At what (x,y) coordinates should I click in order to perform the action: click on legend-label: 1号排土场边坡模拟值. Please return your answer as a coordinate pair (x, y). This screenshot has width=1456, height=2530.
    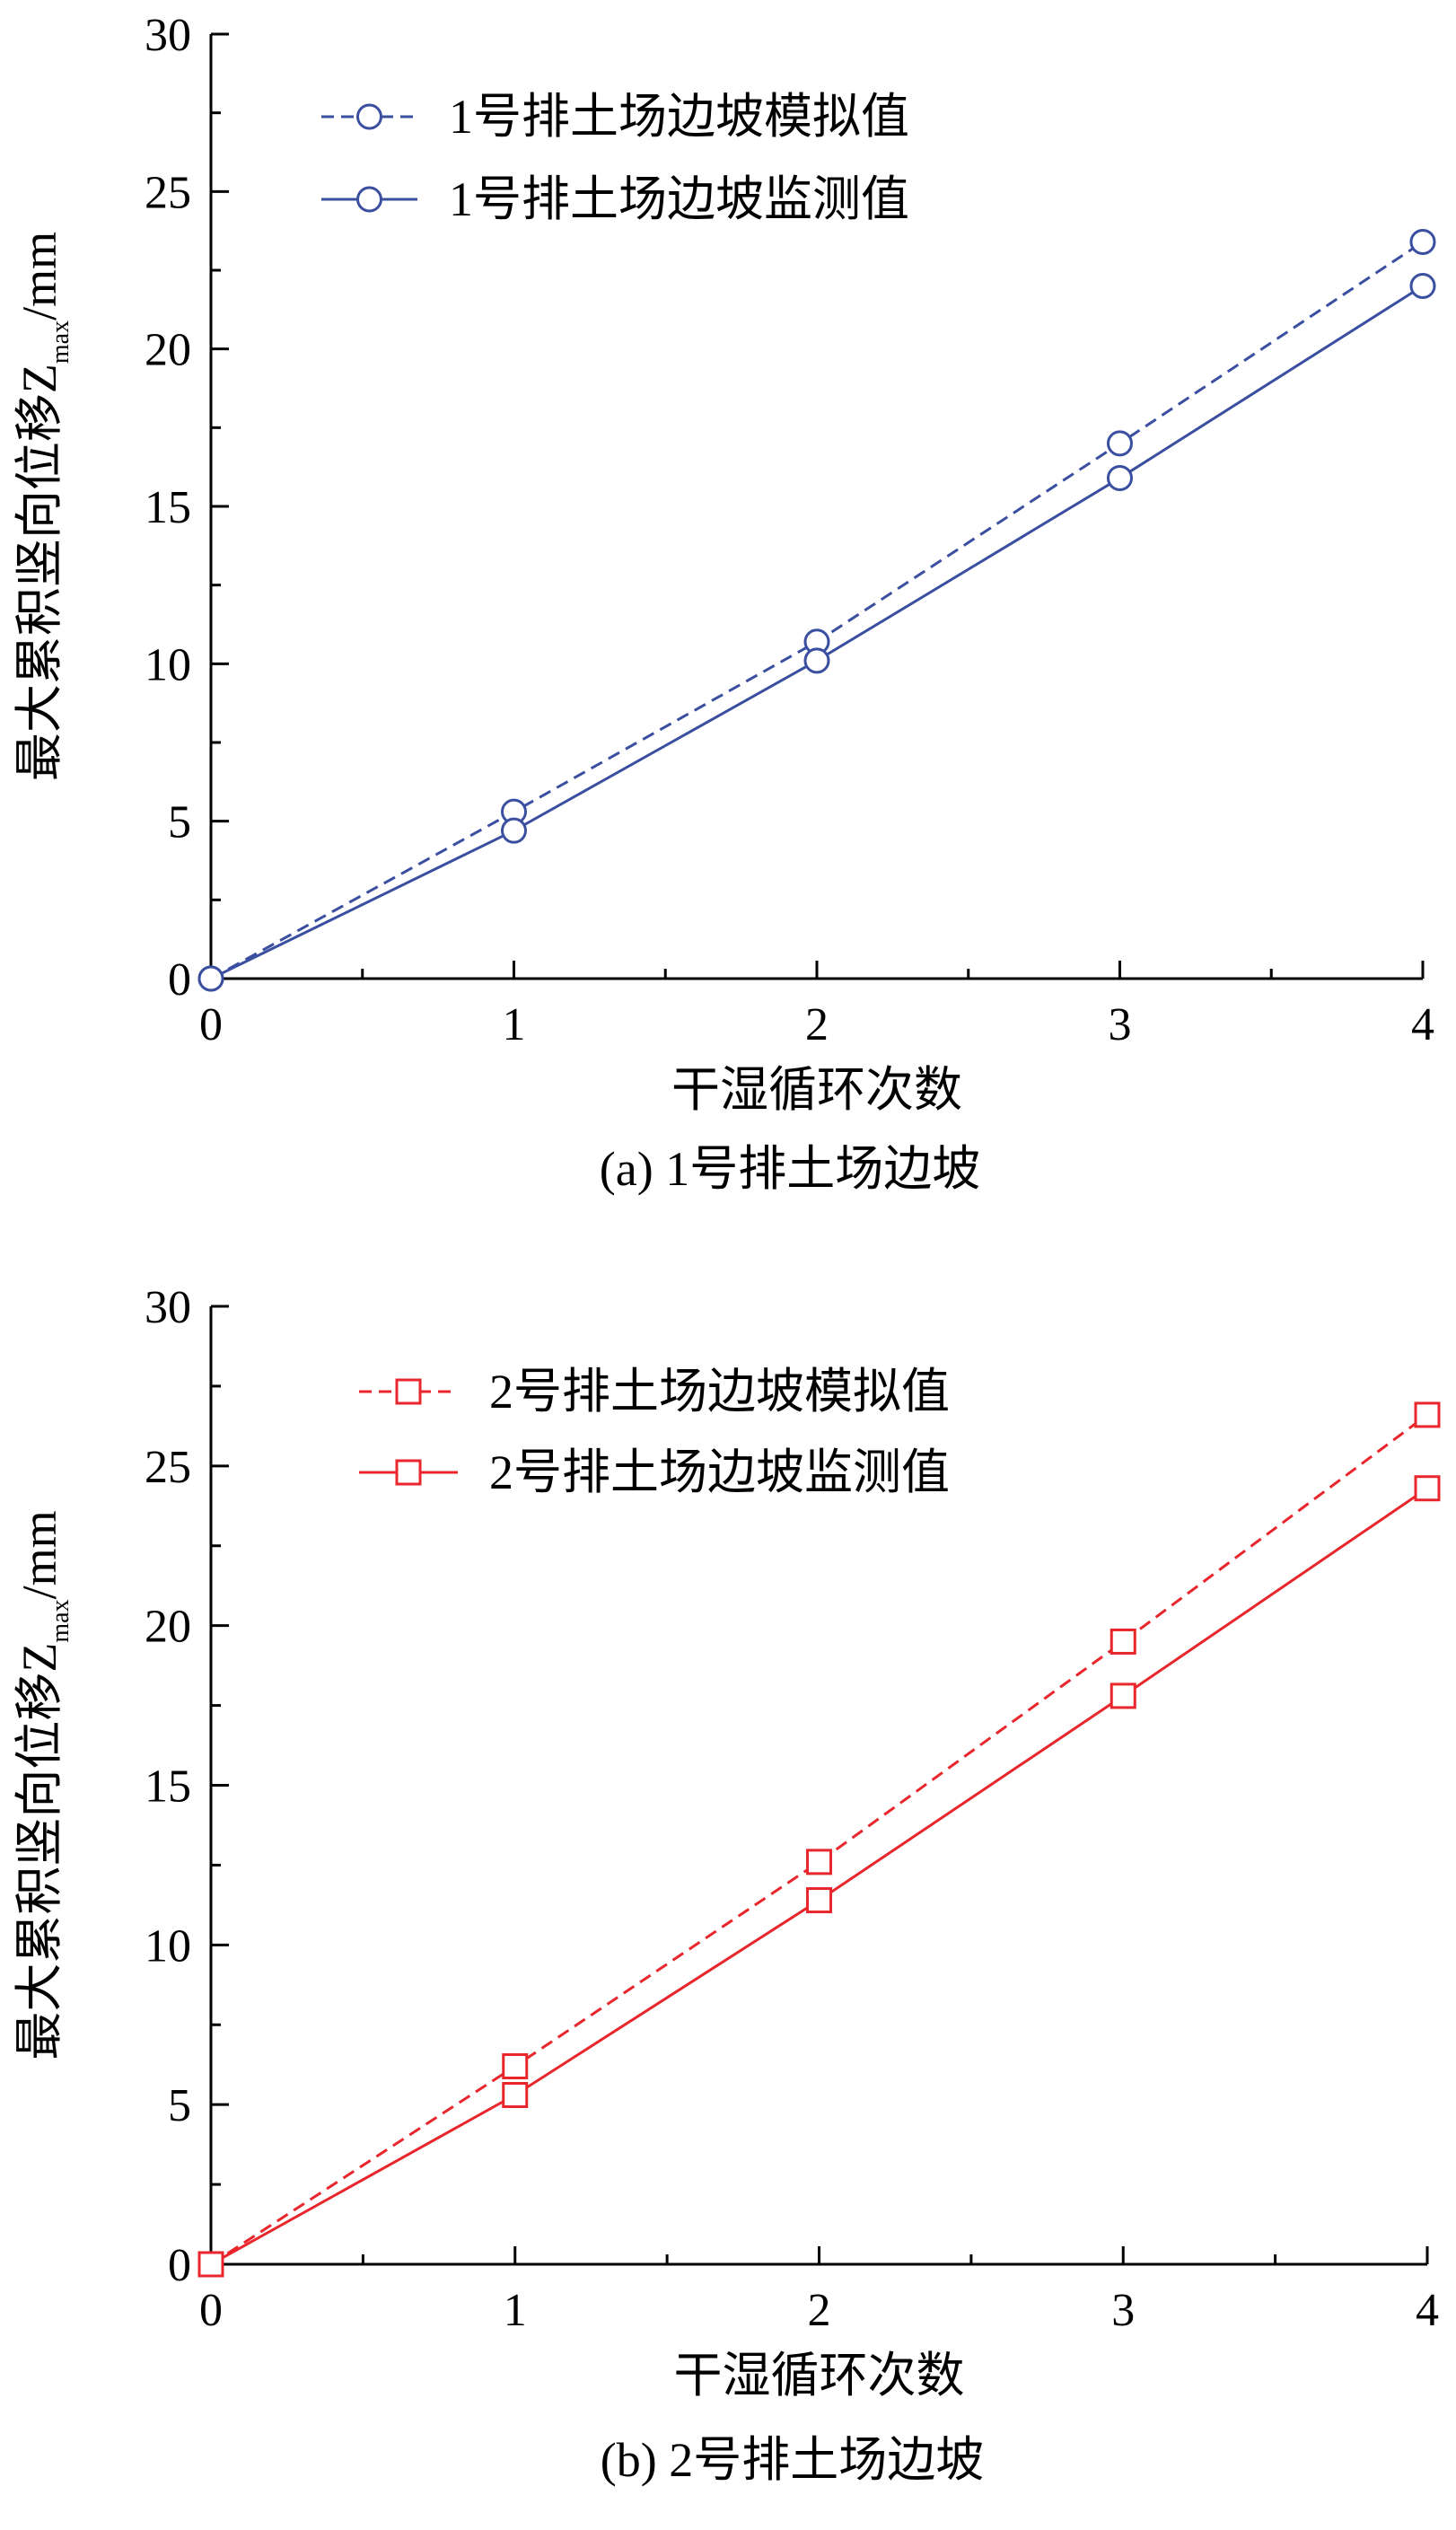
    Looking at the image, I should click on (679, 117).